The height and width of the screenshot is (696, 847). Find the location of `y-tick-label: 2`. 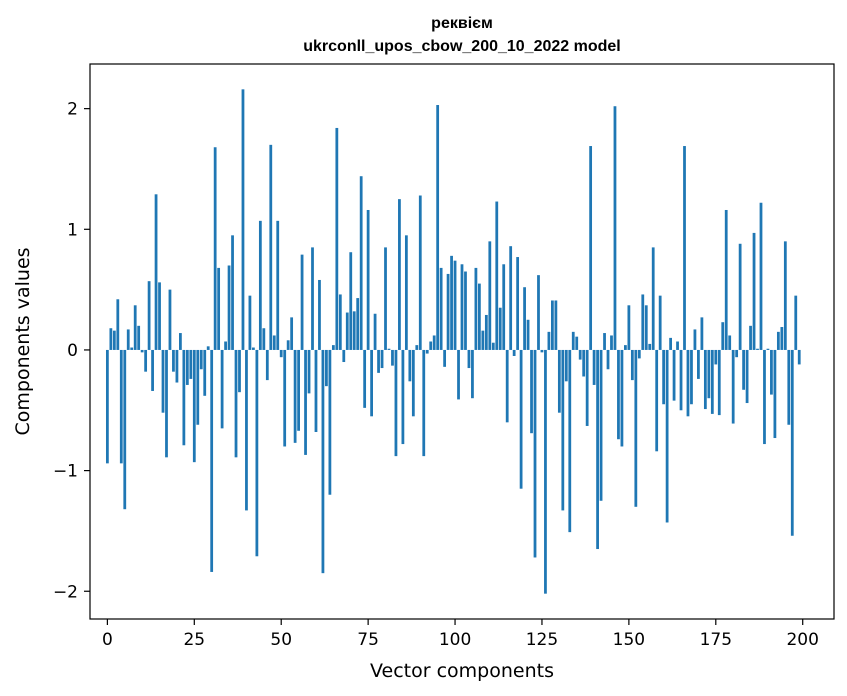

y-tick-label: 2 is located at coordinates (72, 110).